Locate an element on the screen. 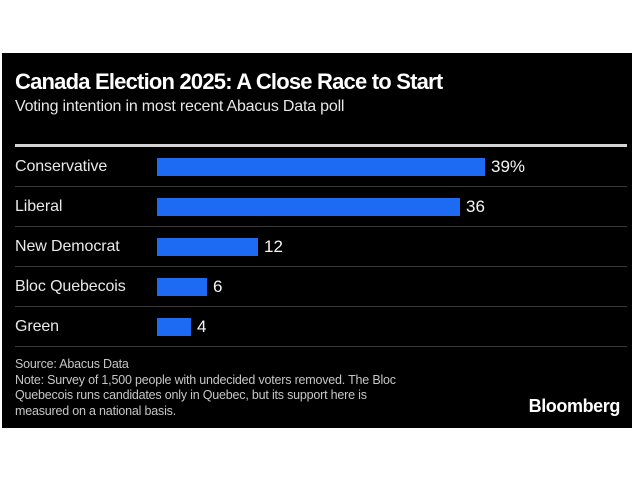 This screenshot has width=640, height=480. bar-track: 6 is located at coordinates (392, 286).